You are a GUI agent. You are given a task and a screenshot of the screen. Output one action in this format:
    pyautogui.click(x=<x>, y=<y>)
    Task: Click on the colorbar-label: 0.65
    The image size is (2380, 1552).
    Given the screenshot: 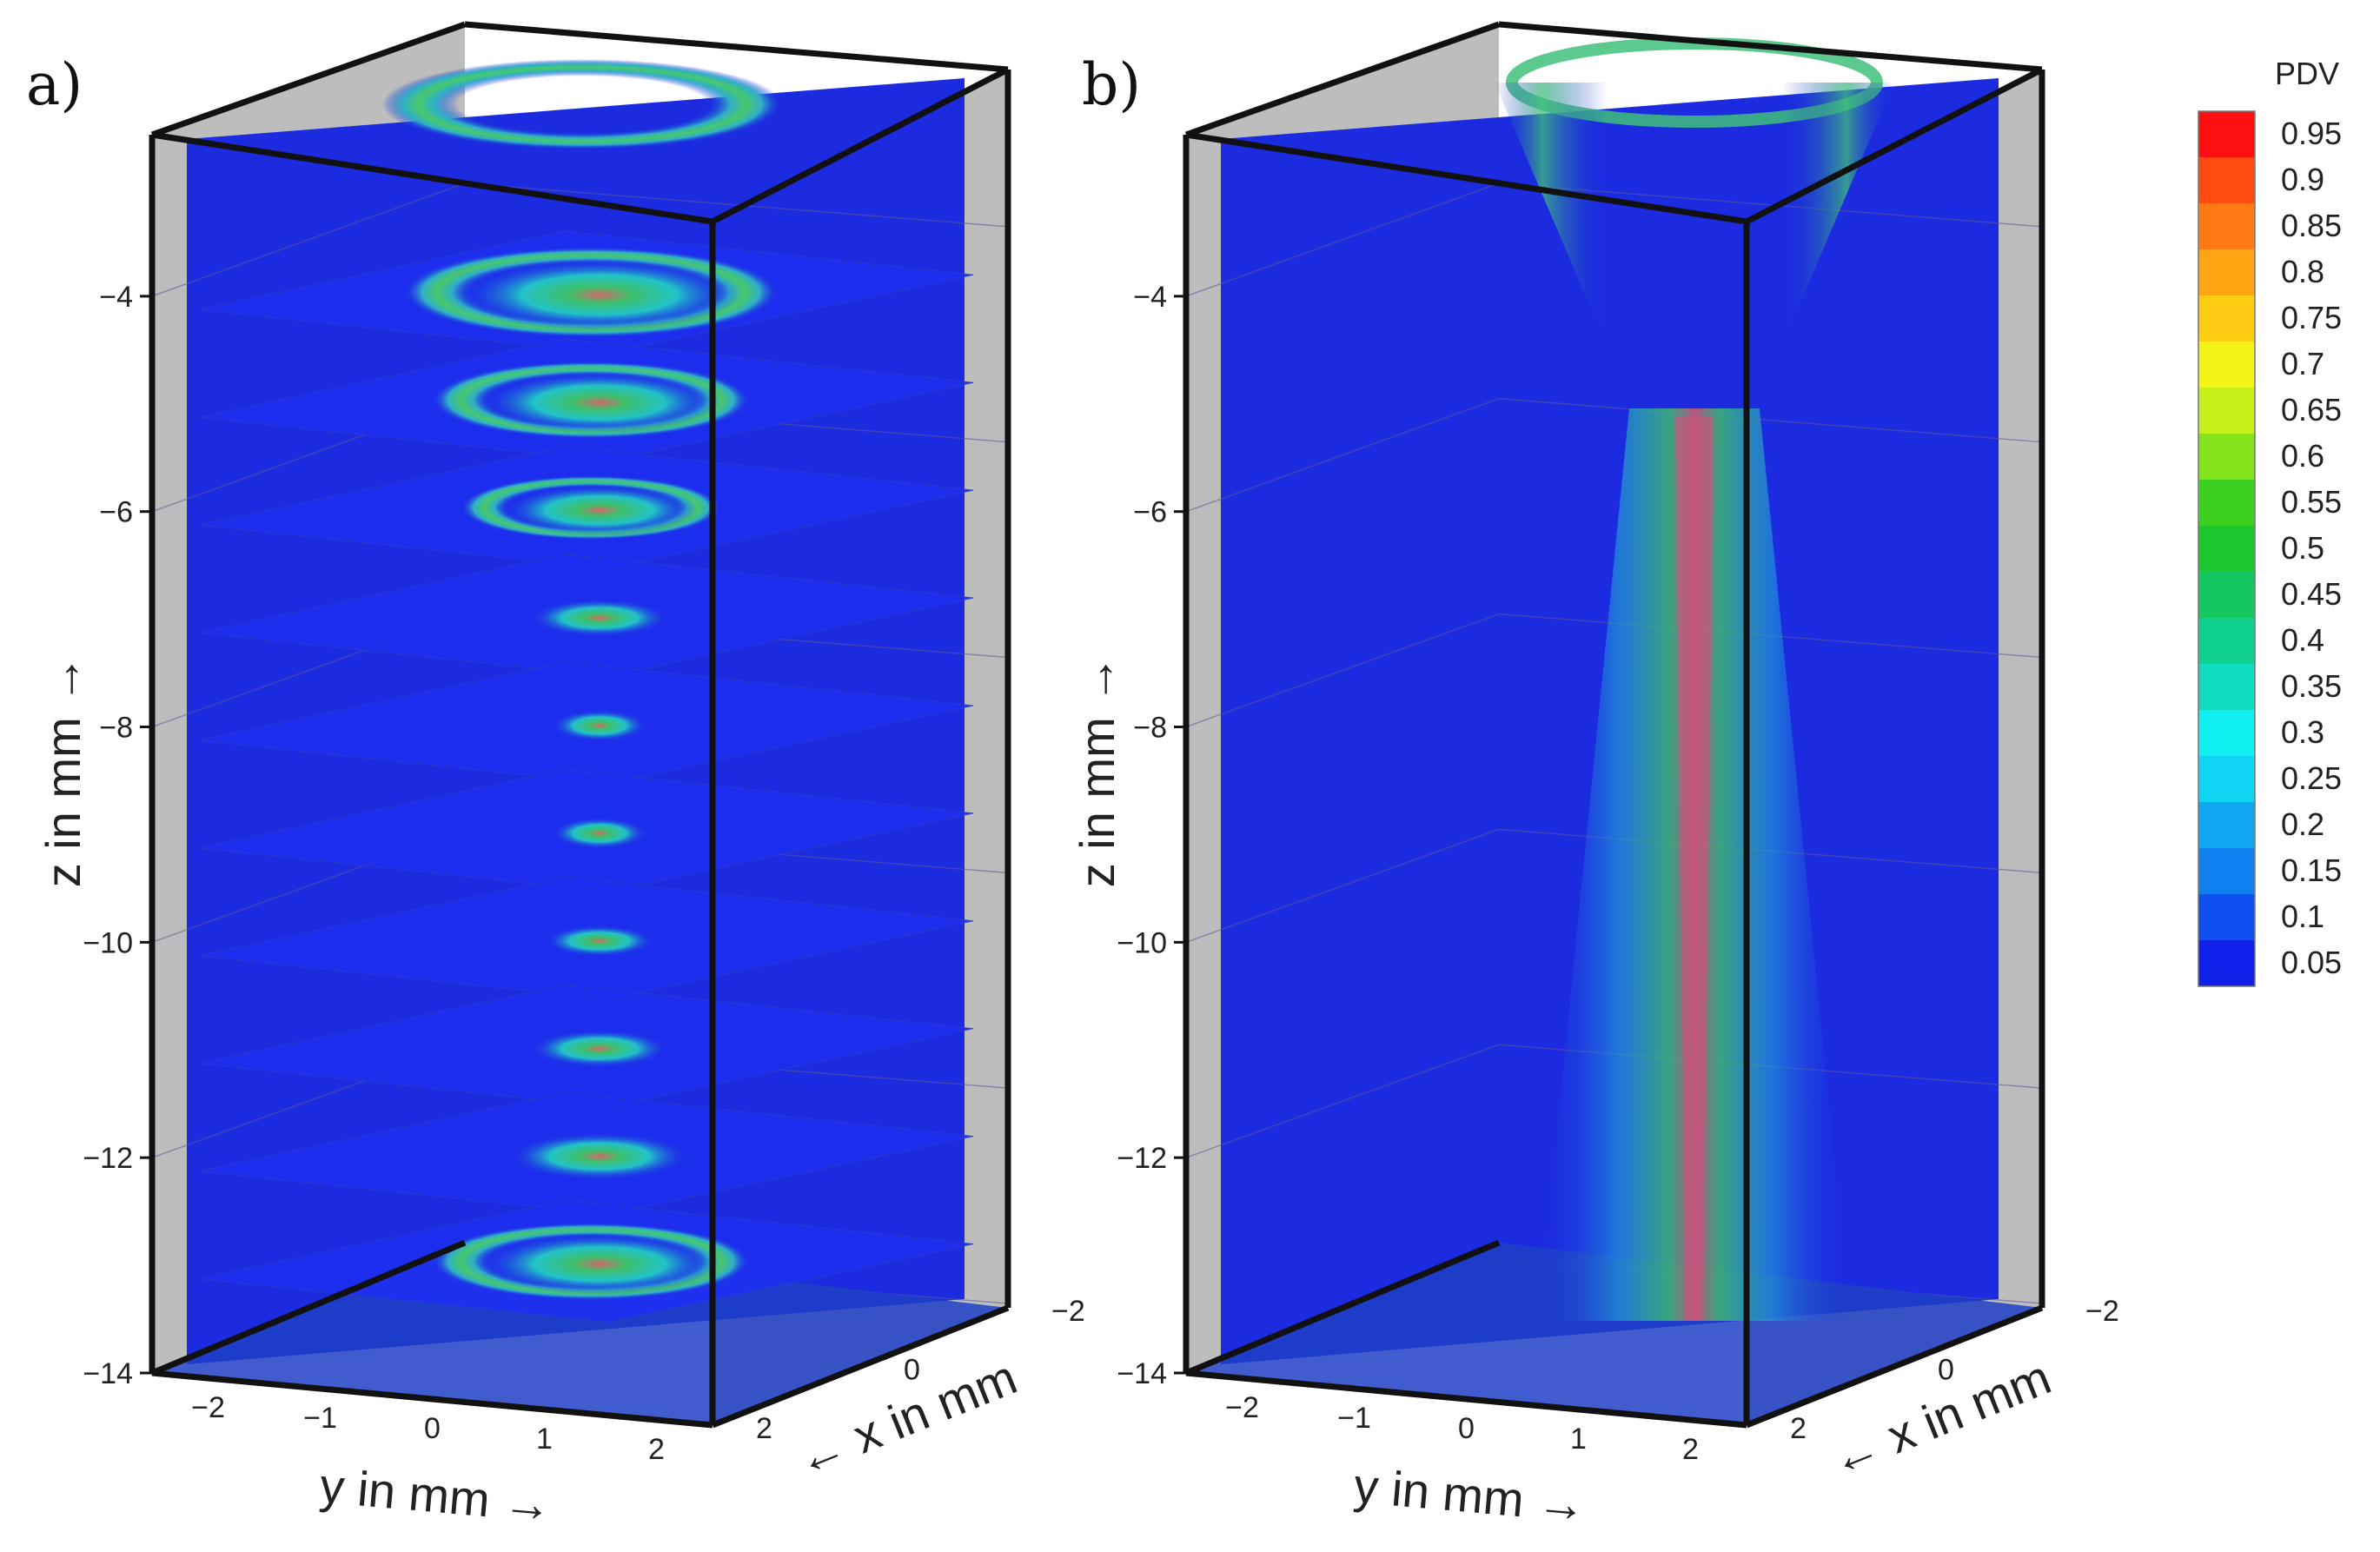 What is the action you would take?
    pyautogui.click(x=2311, y=410)
    